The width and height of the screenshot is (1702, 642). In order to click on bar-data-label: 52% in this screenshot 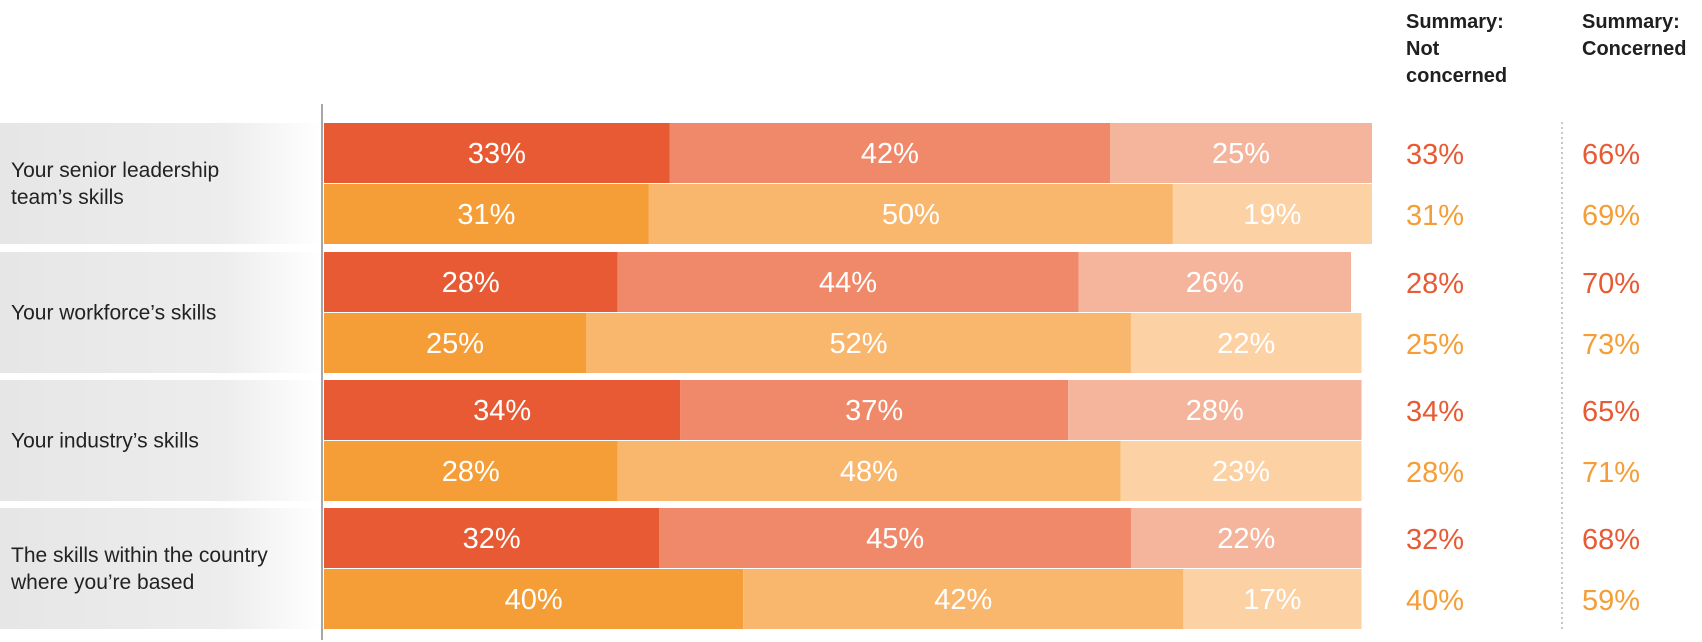, I will do `click(858, 344)`.